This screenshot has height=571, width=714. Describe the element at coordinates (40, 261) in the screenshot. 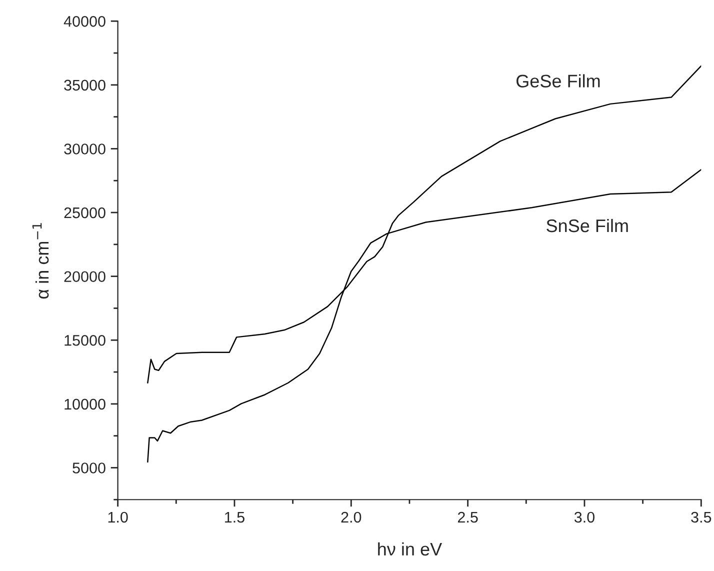

I see `y-axis-title: α in cm$^{−1}$` at that location.